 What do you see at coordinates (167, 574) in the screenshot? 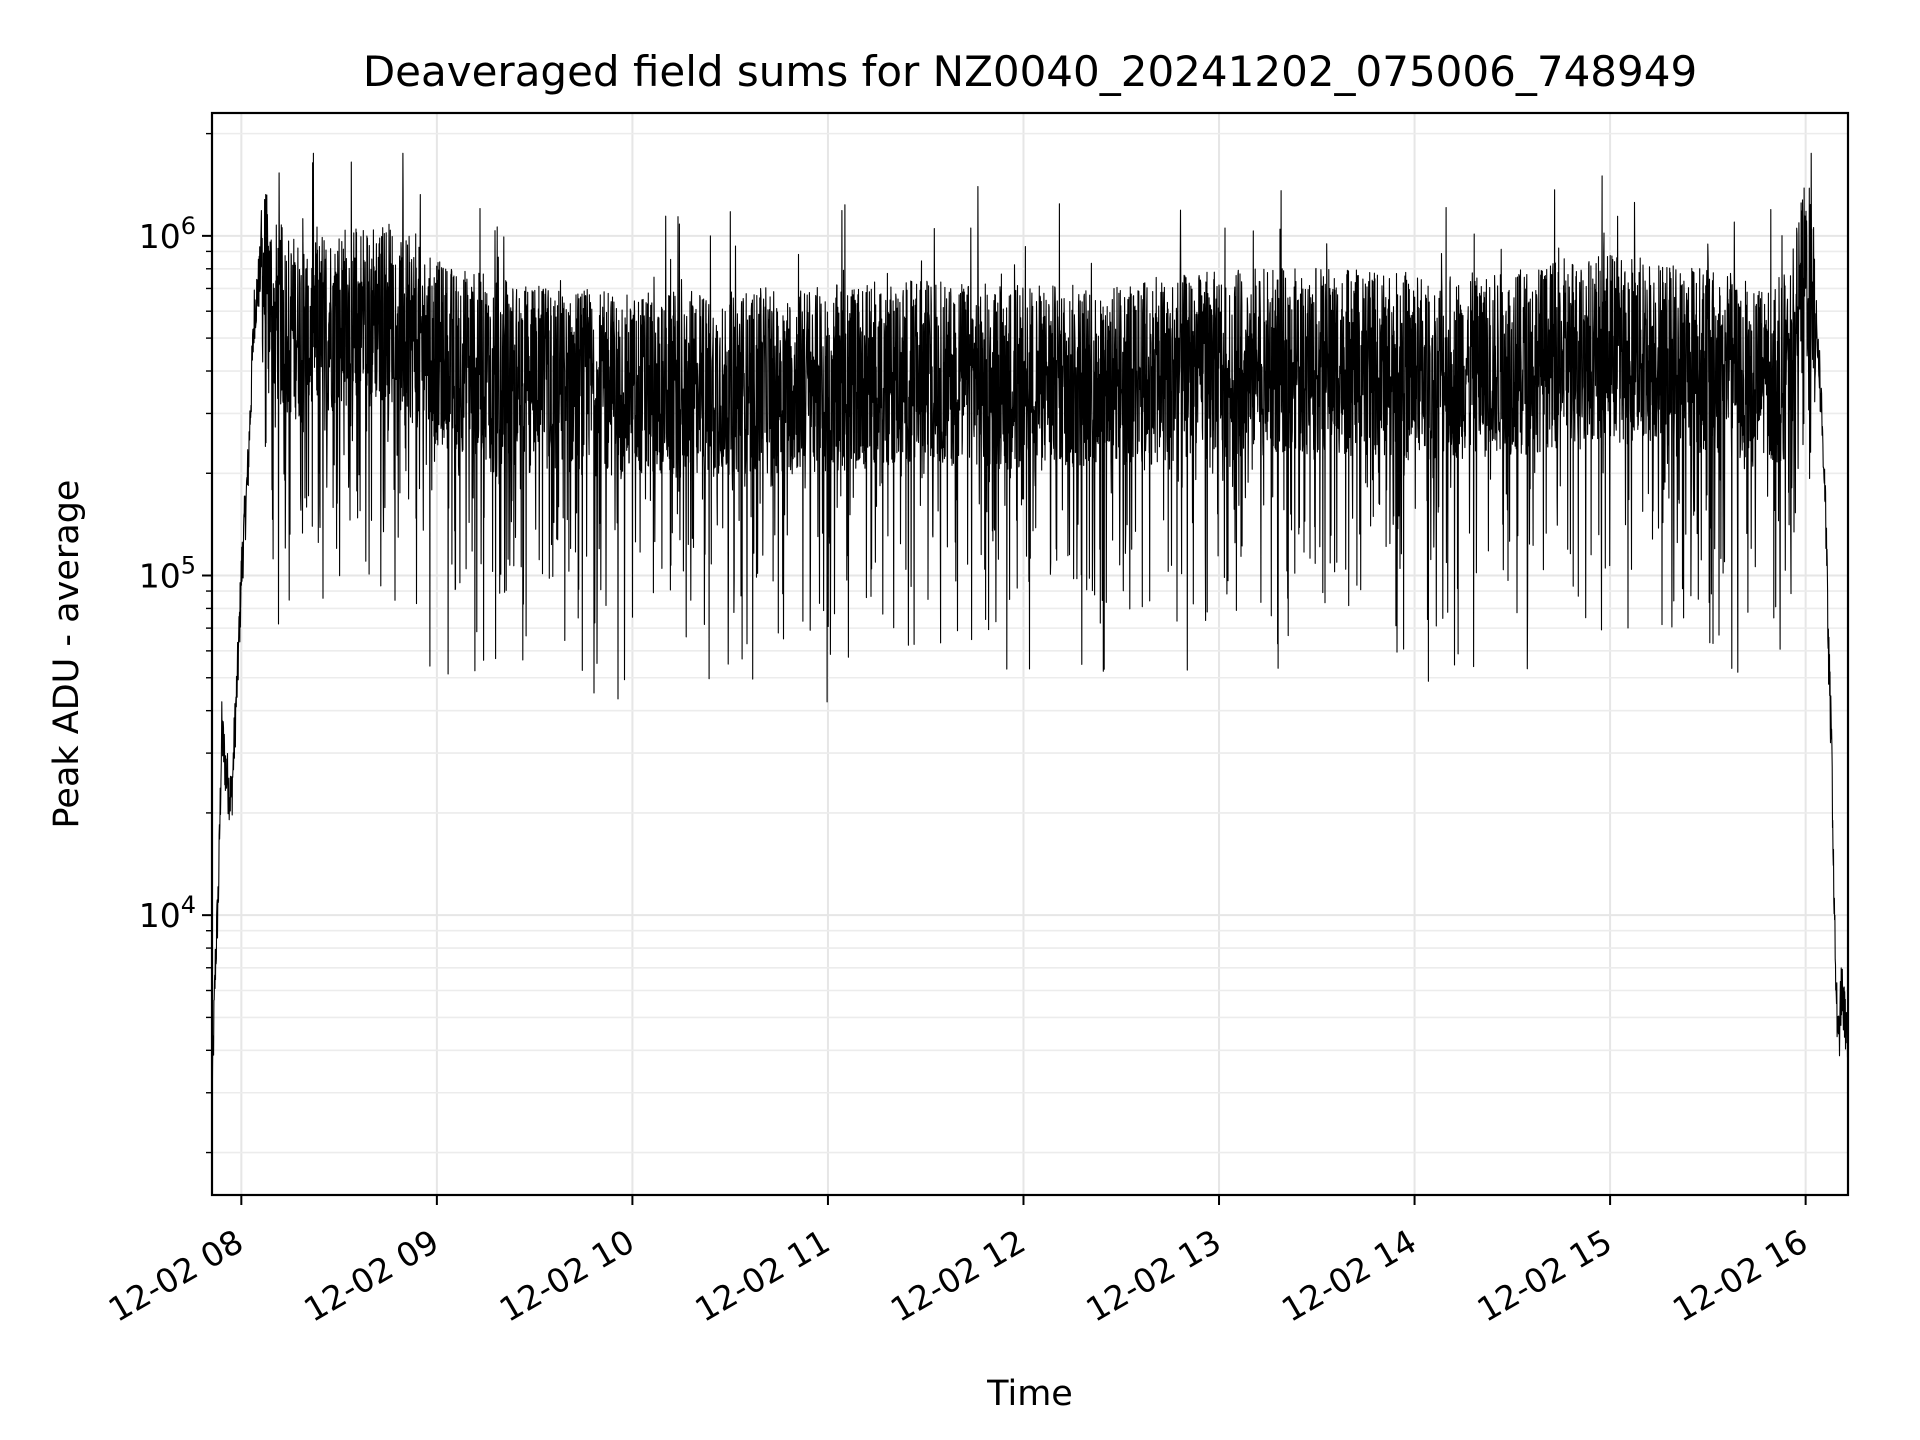
I see `y-tick-label: 10⁵` at bounding box center [167, 574].